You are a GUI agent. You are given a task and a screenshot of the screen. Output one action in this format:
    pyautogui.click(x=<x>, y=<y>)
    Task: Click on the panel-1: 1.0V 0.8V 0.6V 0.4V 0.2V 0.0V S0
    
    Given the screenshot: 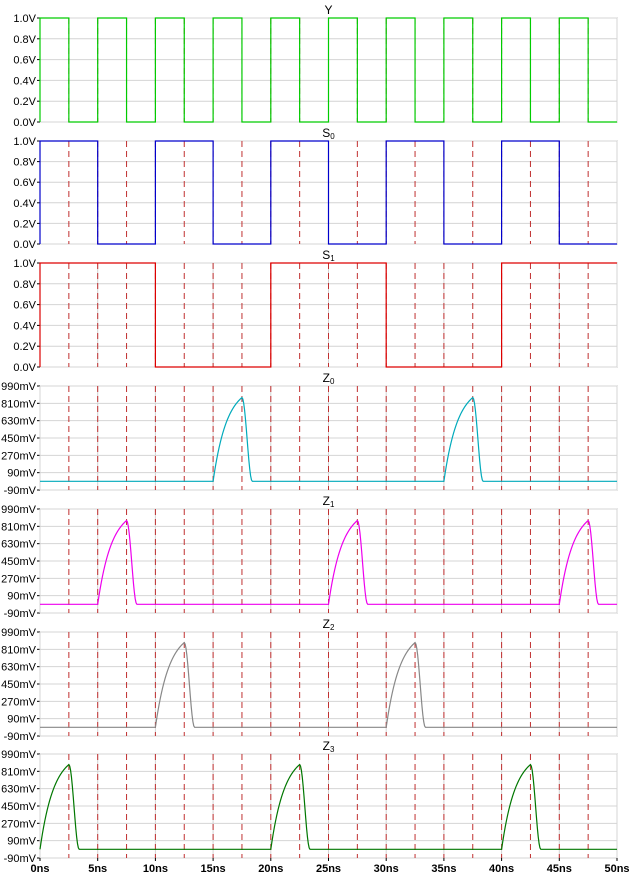 What is the action you would take?
    pyautogui.click(x=315, y=188)
    